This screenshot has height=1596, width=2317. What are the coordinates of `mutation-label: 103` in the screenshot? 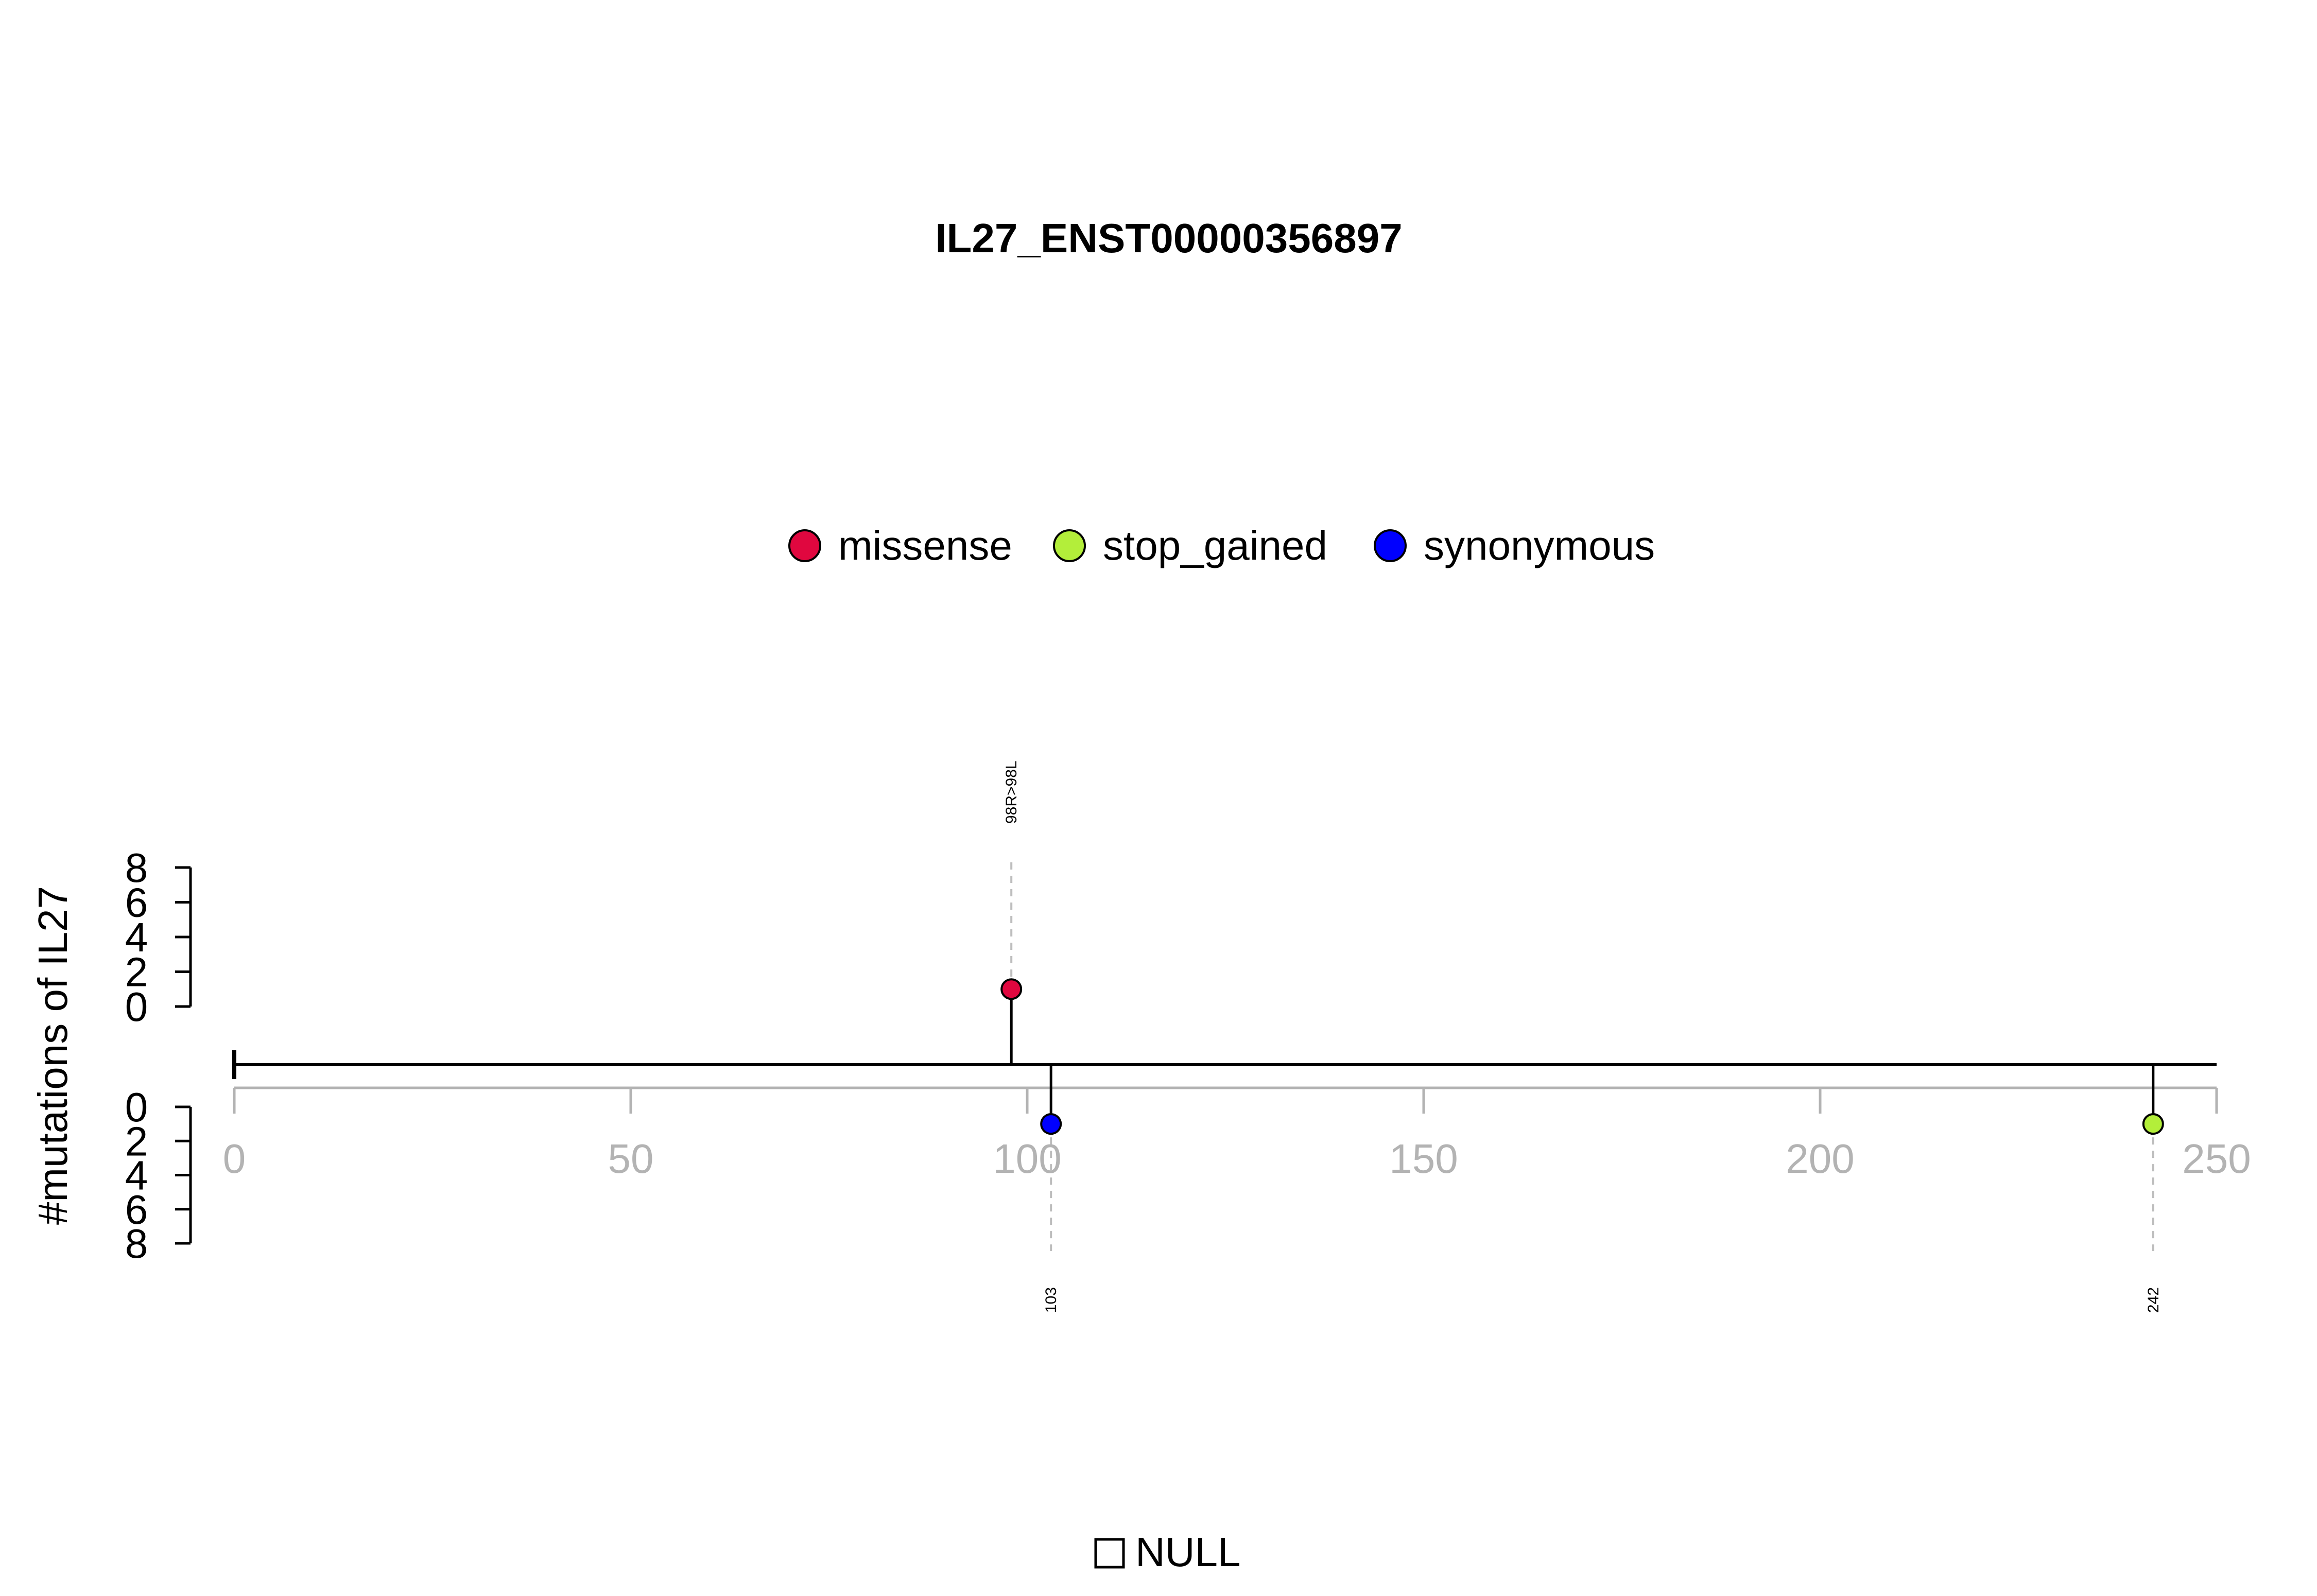 It's located at (1051, 1300).